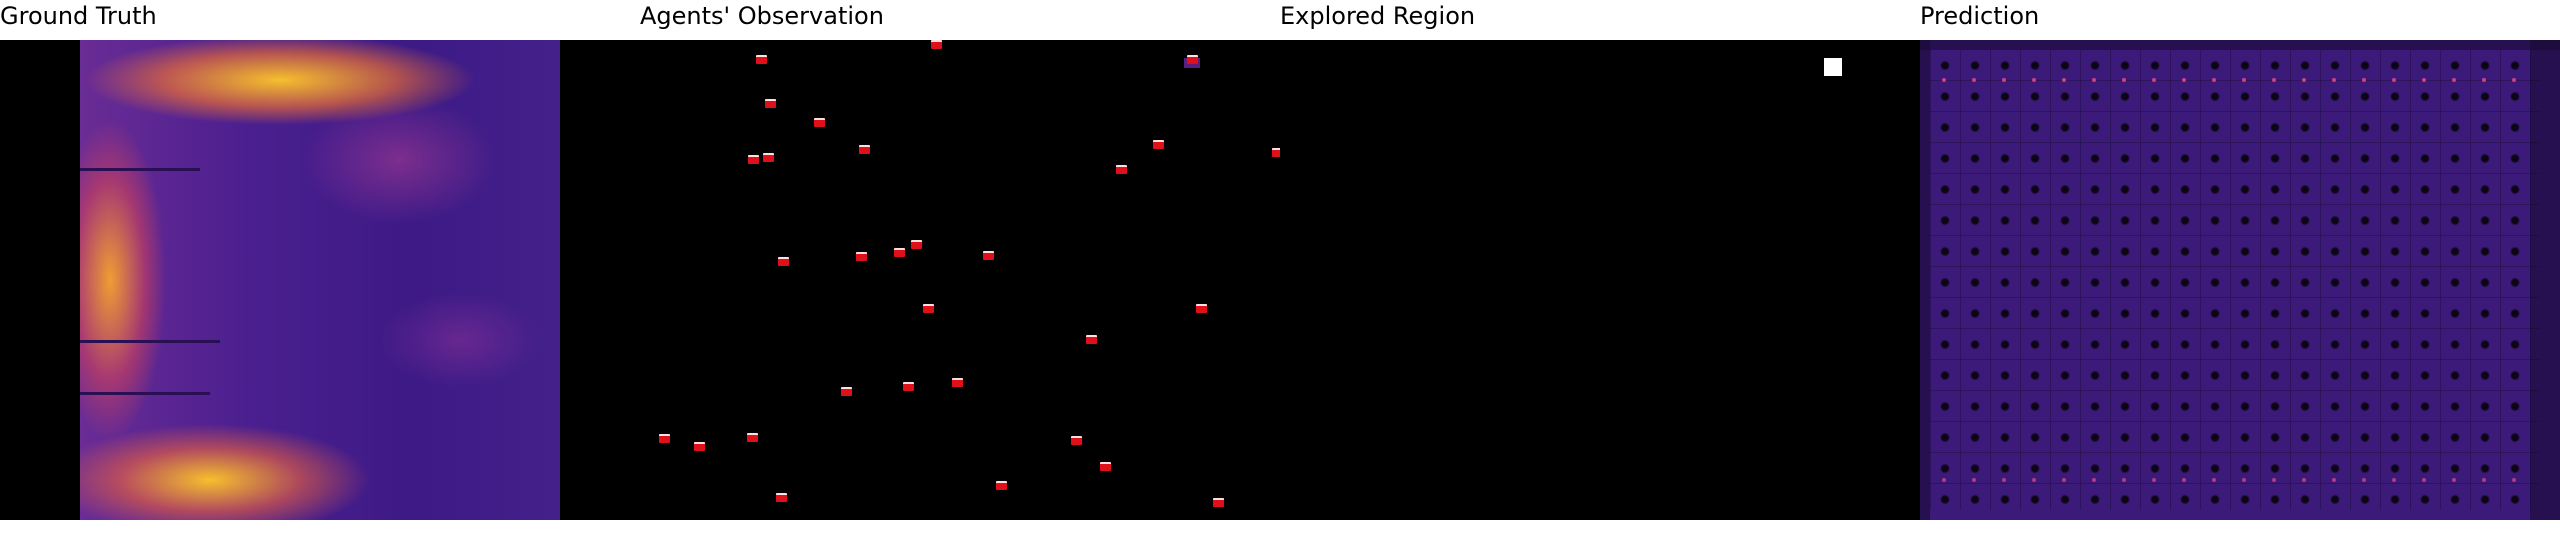 The height and width of the screenshot is (560, 2560). I want to click on explored-title: Explored Region, so click(1378, 16).